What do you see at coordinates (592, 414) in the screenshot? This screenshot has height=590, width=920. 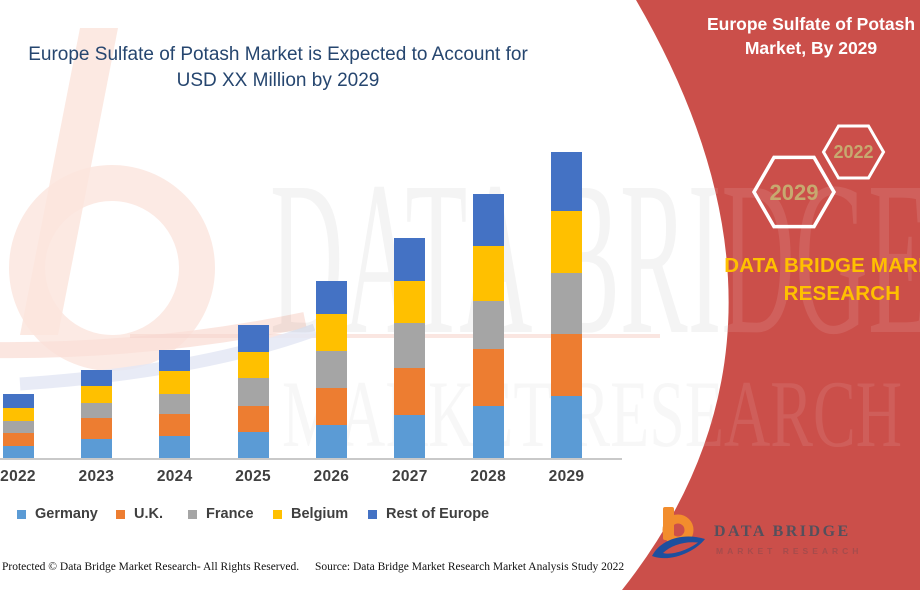 I see `watermark-text-line2-on-red: MARKET RESEARCH` at bounding box center [592, 414].